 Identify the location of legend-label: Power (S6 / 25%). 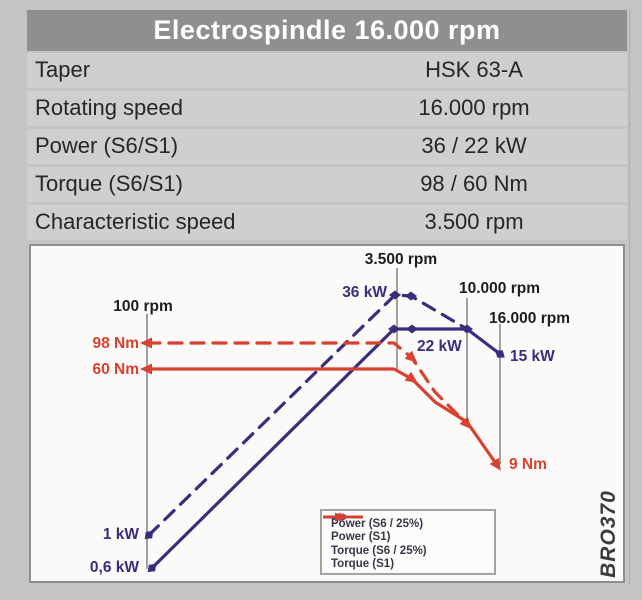
(377, 523).